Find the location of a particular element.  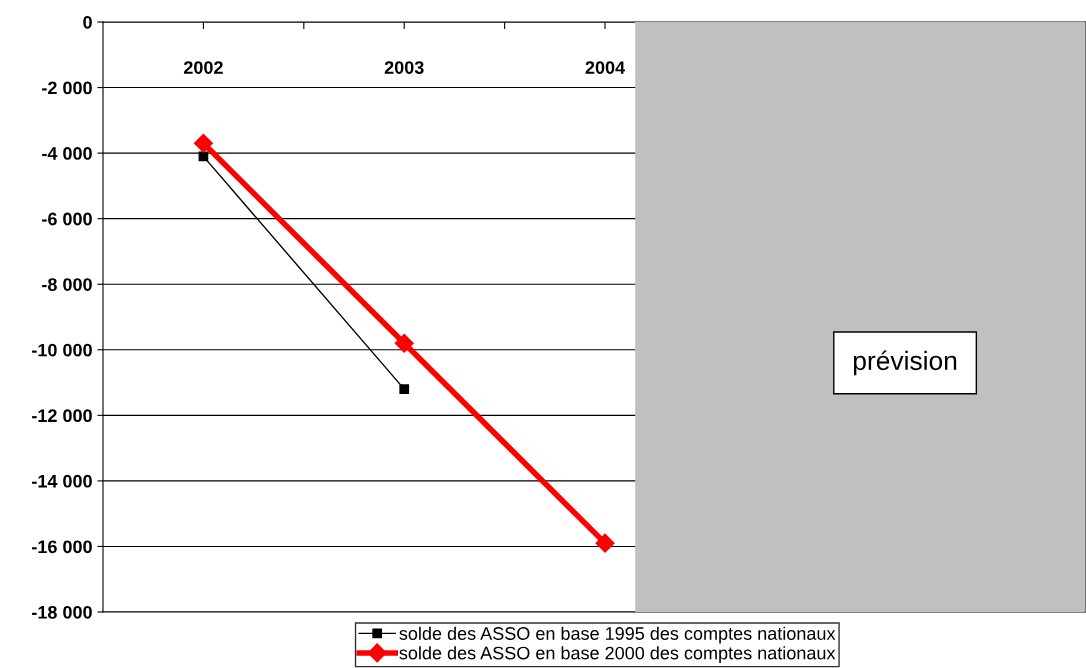

y-tick-label: -16 000 is located at coordinates (62, 547).